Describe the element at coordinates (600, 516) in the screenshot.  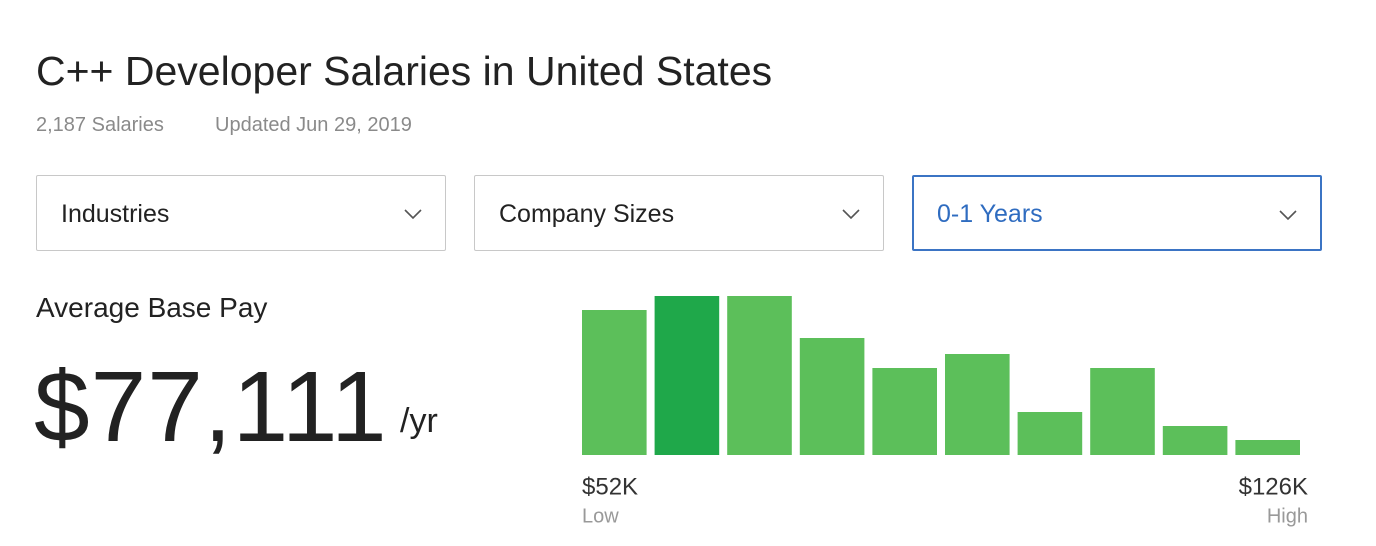
I see `x-tick-caption: Low` at that location.